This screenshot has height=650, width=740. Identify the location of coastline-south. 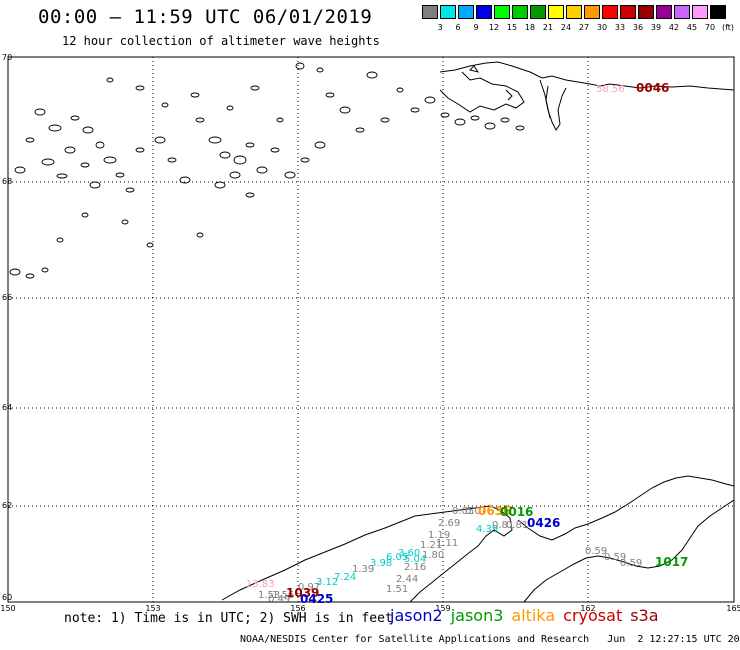
(478, 539).